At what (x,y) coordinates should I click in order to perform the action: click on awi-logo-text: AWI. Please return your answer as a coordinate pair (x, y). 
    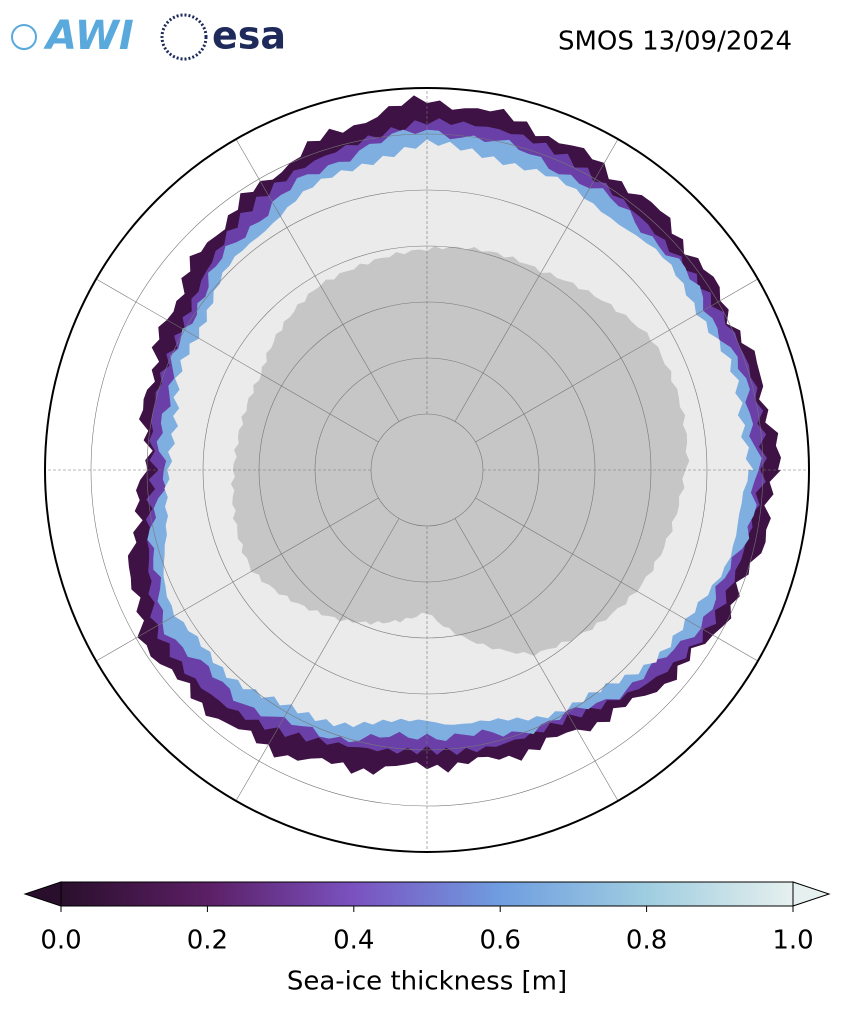
    Looking at the image, I should click on (88, 36).